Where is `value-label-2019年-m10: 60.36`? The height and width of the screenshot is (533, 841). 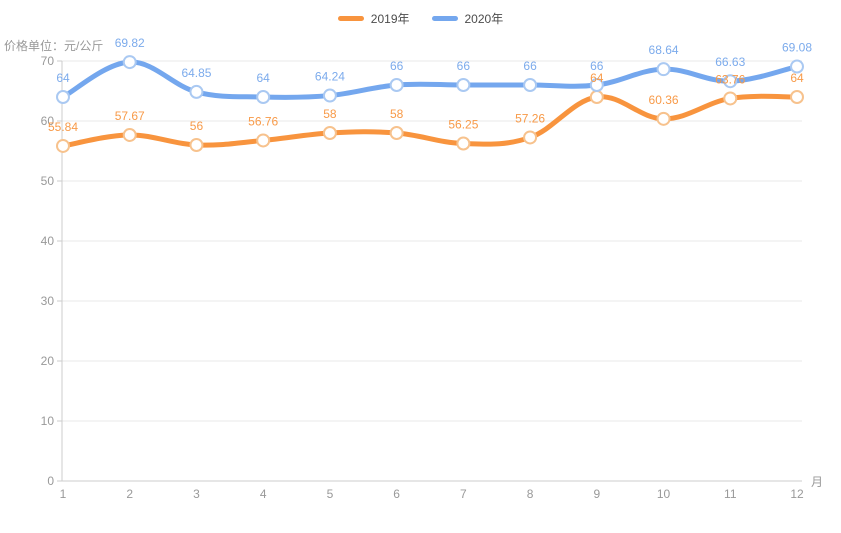
value-label-2019年-m10: 60.36 is located at coordinates (664, 100).